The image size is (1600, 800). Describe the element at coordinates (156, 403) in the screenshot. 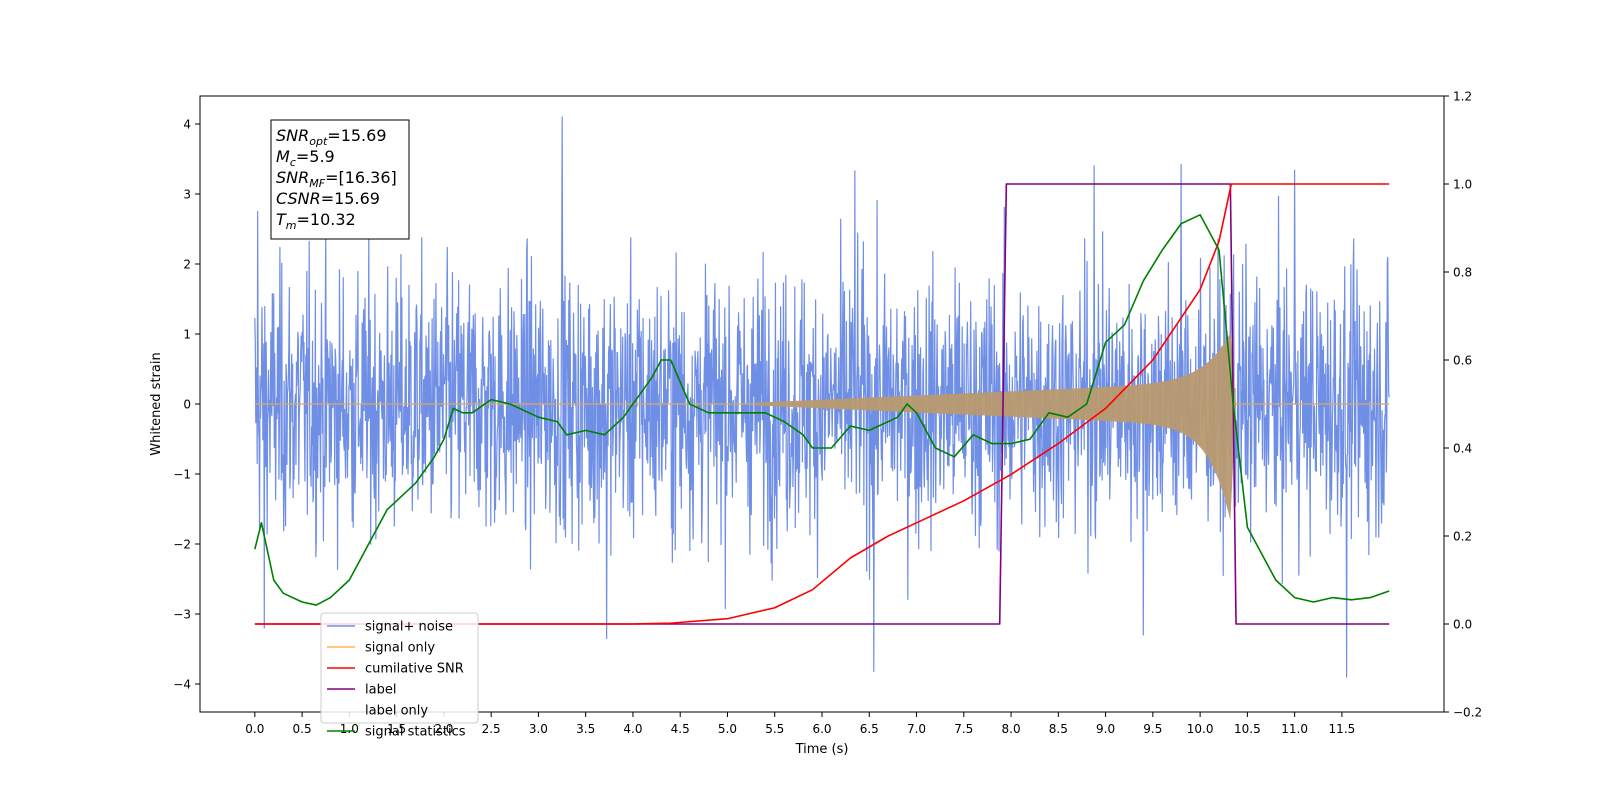

I see `y-axis-label: Whitened strain` at that location.